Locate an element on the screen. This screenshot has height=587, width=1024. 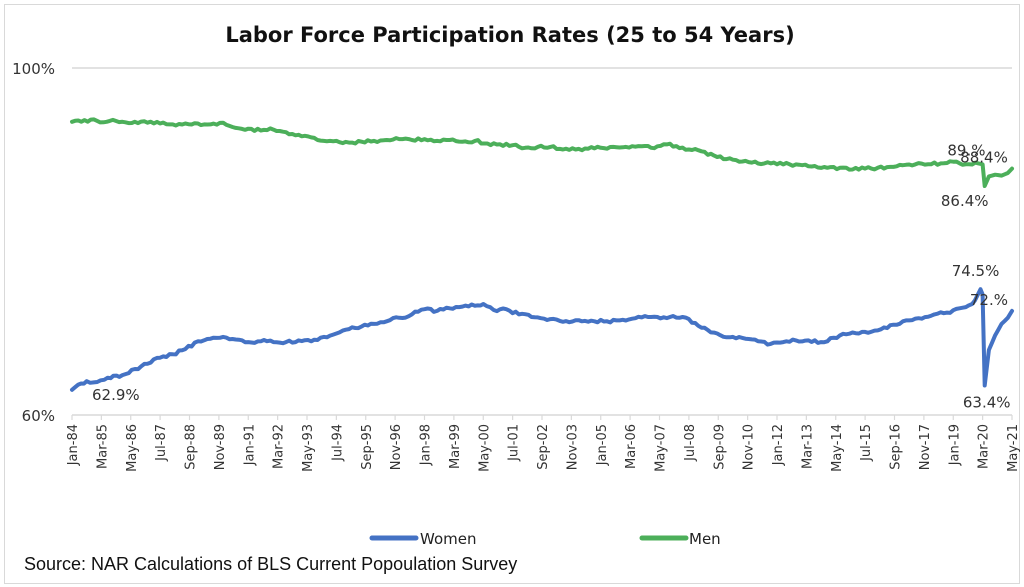
x-tick-label: Sep-88 is located at coordinates (191, 447).